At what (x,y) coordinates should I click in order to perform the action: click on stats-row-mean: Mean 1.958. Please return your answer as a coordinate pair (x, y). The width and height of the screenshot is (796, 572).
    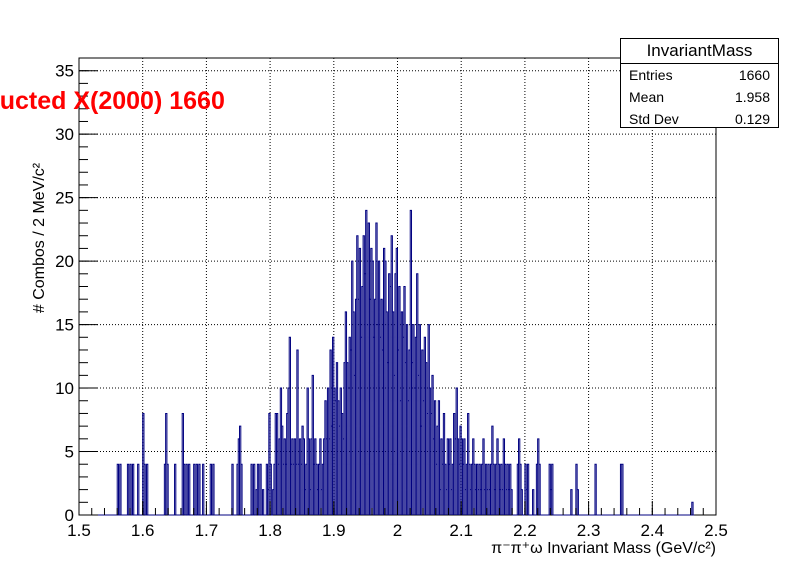
    Looking at the image, I should click on (699, 97).